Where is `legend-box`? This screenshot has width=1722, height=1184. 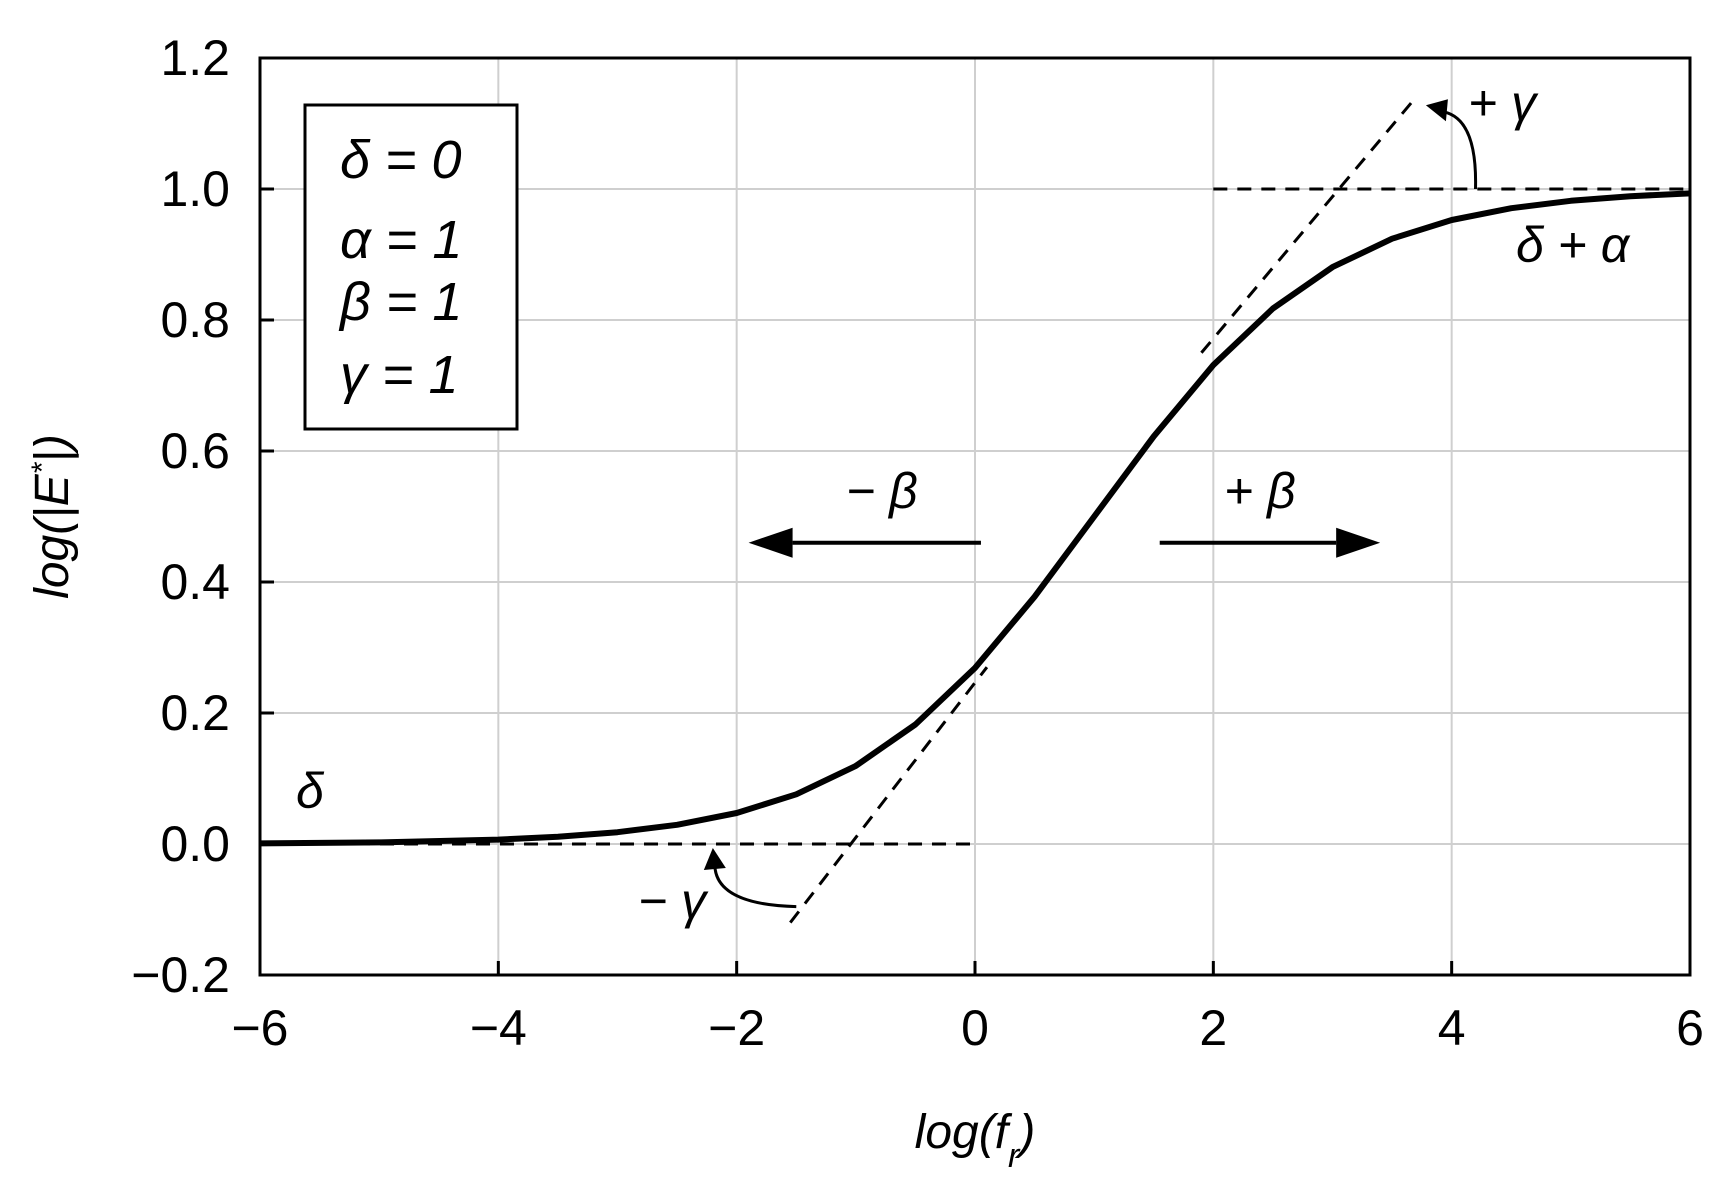 legend-box is located at coordinates (411, 267).